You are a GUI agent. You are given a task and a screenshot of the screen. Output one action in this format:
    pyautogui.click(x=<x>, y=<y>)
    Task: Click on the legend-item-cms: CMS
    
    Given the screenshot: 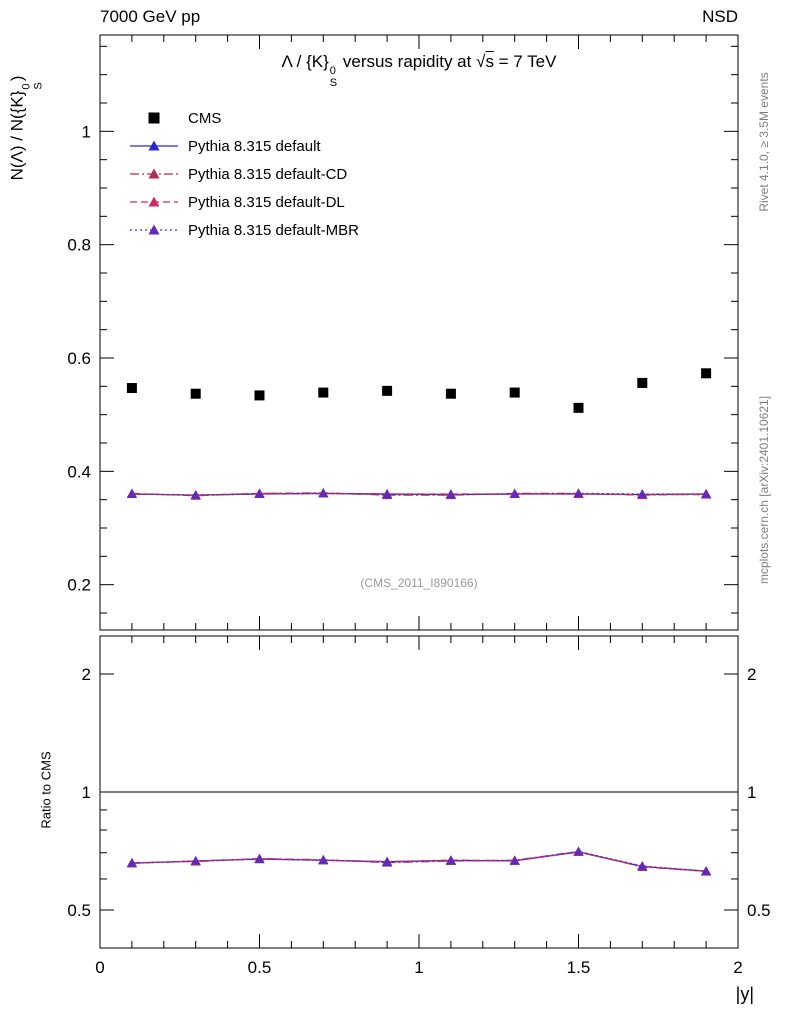 What is the action you would take?
    pyautogui.click(x=243, y=118)
    